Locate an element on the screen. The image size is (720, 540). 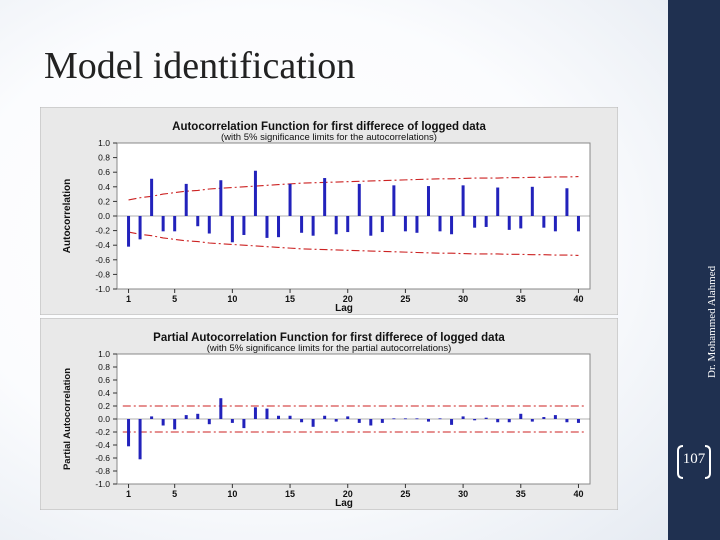
pacf-ytick-label: 0.0 is located at coordinates (104, 419).